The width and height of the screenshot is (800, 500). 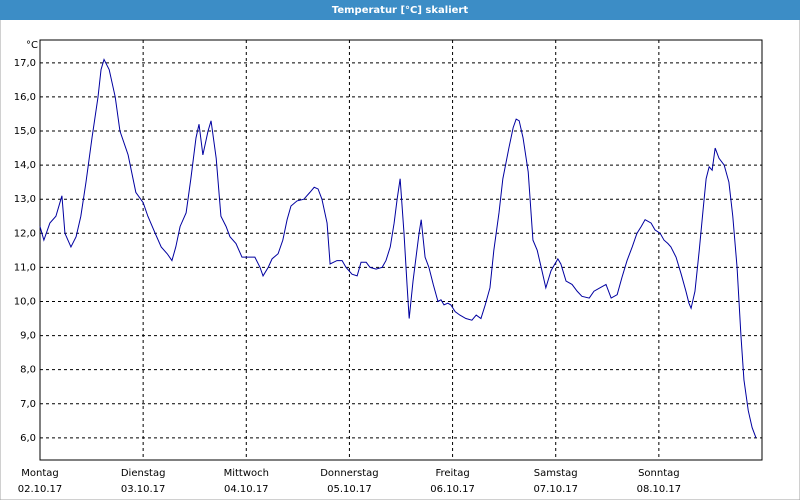 What do you see at coordinates (349, 489) in the screenshot?
I see `x-tick-date: 05.10.17` at bounding box center [349, 489].